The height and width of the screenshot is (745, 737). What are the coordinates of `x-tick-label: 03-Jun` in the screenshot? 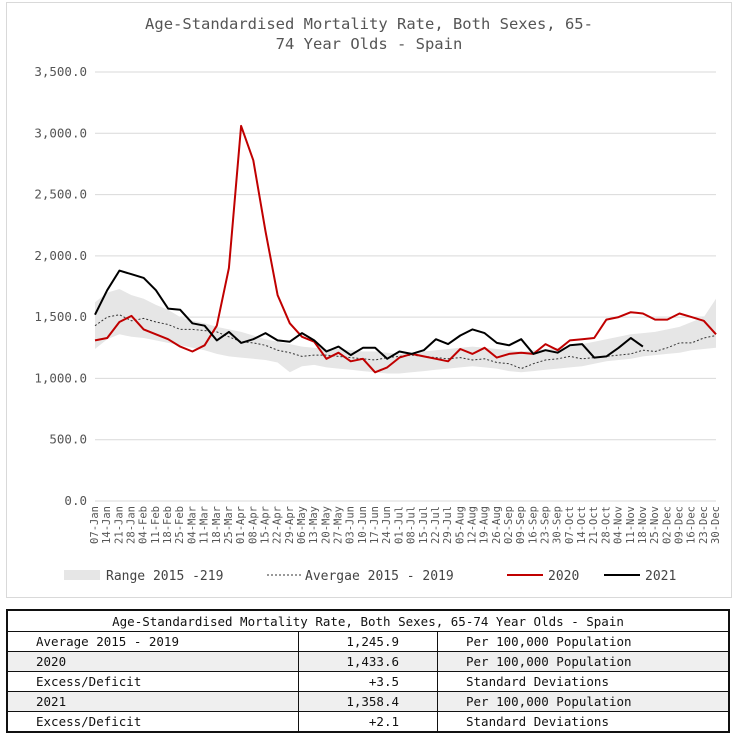 It's located at (351, 525).